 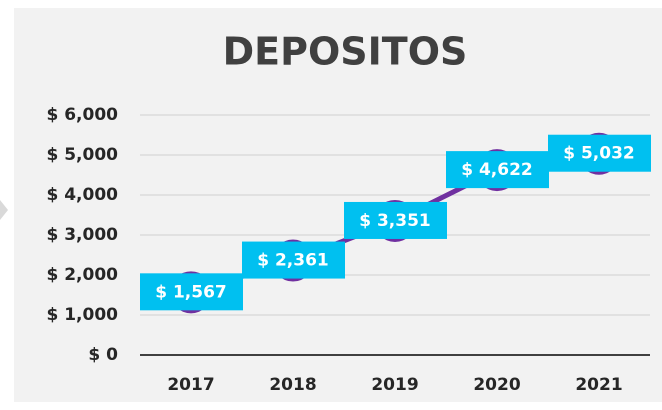 I want to click on data-label: $ 5,032, so click(x=599, y=154).